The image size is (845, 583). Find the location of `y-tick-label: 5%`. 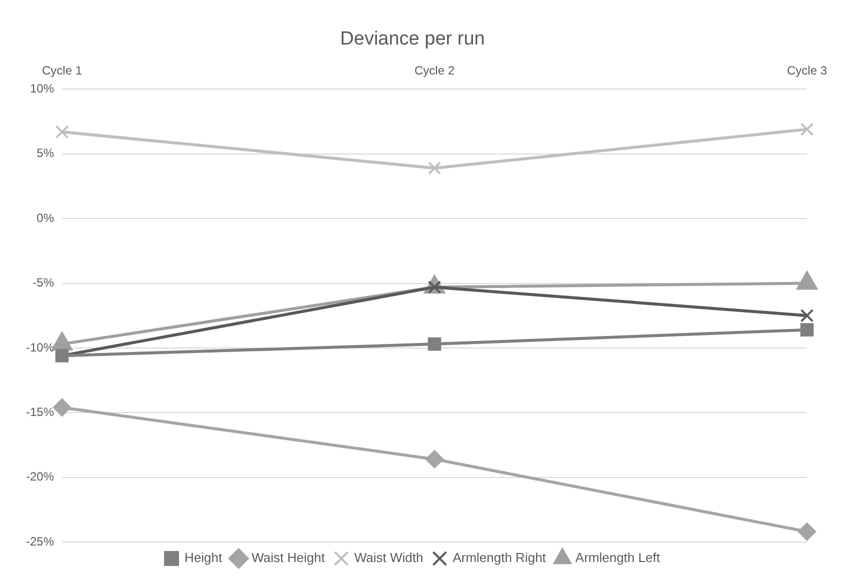

y-tick-label: 5% is located at coordinates (45, 153).